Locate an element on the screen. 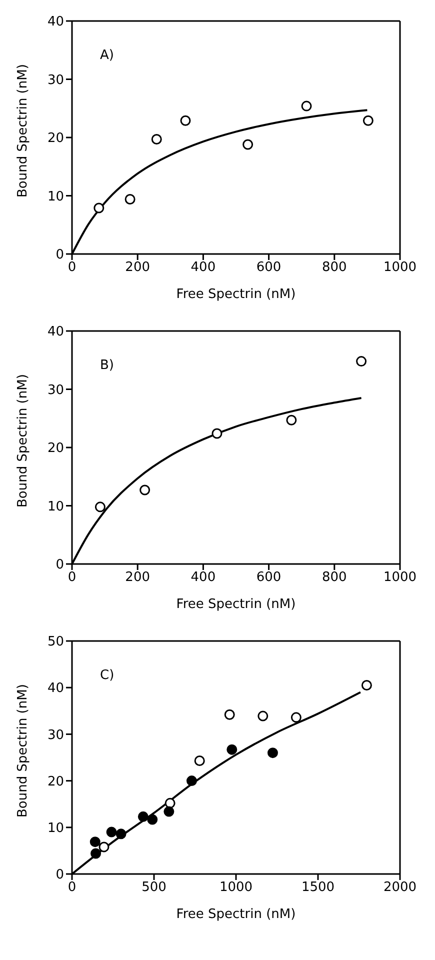 The image size is (435, 960). x-tick-label: 2000 is located at coordinates (400, 888).